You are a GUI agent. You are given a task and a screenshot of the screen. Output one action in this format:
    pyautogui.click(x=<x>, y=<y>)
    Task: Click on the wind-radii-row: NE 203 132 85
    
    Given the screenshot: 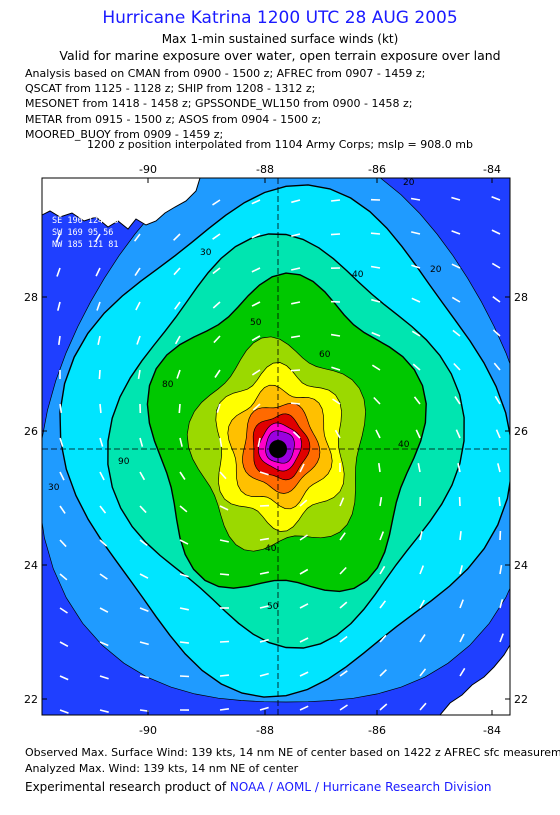 What is the action you would take?
    pyautogui.click(x=85, y=209)
    